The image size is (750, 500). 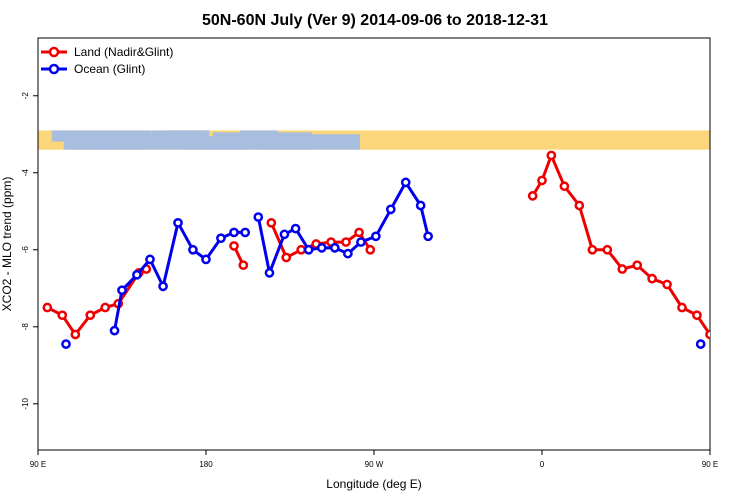 I want to click on legend-entry-ocean: Ocean (Glint), so click(x=93, y=69).